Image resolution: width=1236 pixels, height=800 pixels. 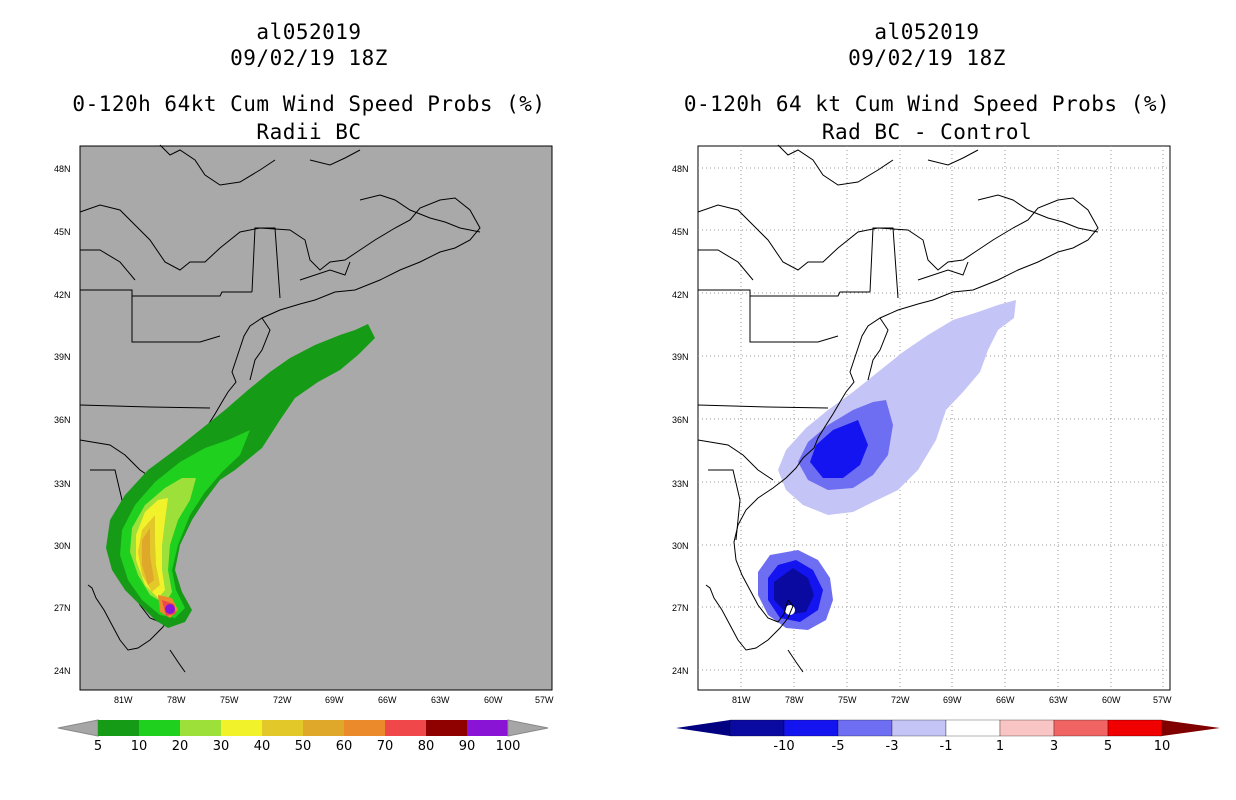 I want to click on colorbar-label: 30, so click(x=221, y=746).